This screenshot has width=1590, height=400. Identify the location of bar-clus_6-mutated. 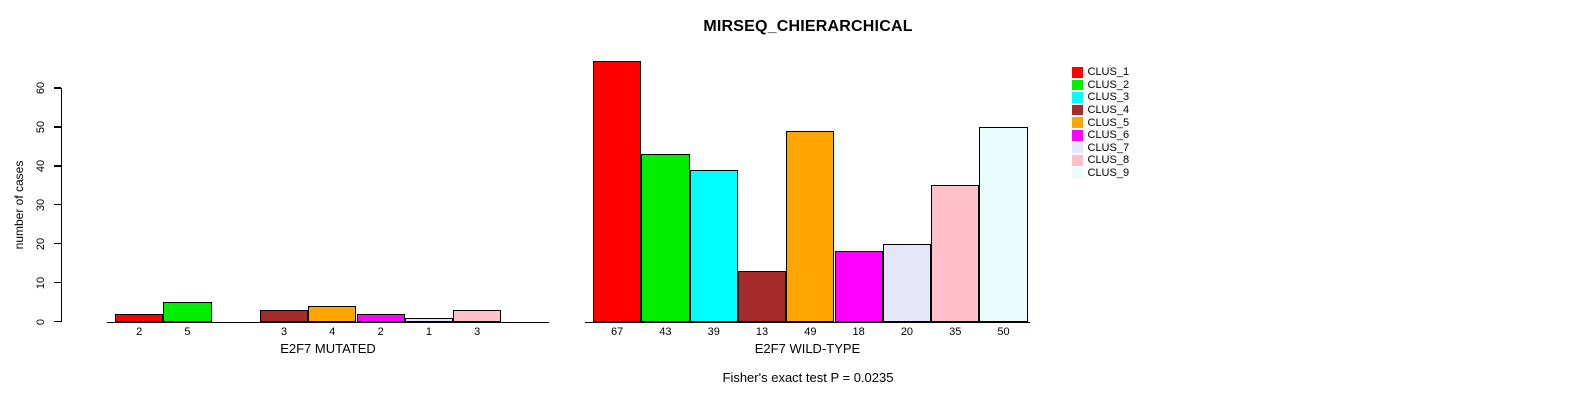
(380, 318).